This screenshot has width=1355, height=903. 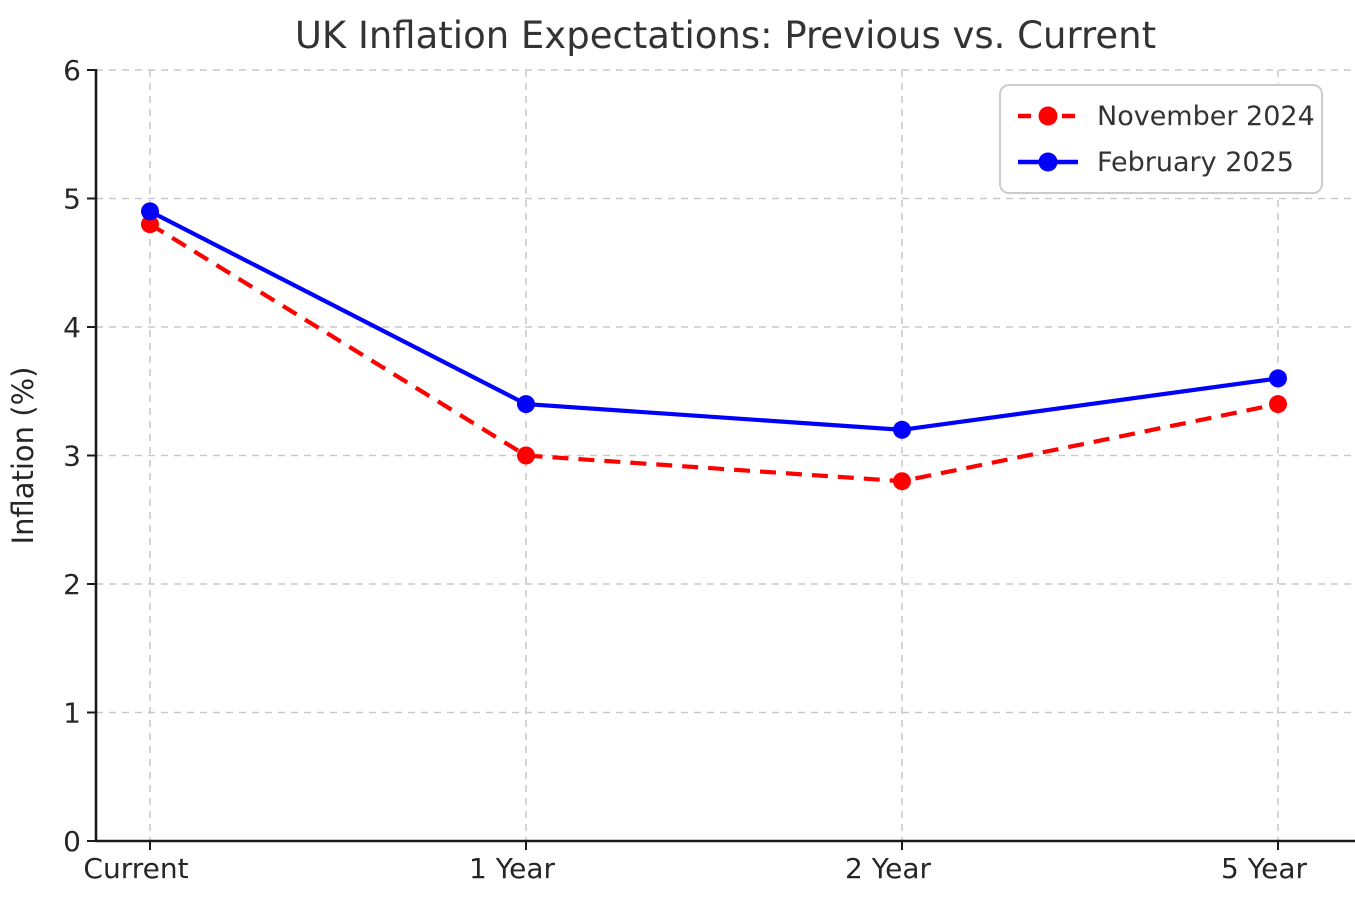 What do you see at coordinates (135, 868) in the screenshot?
I see `x-tick-label: Current` at bounding box center [135, 868].